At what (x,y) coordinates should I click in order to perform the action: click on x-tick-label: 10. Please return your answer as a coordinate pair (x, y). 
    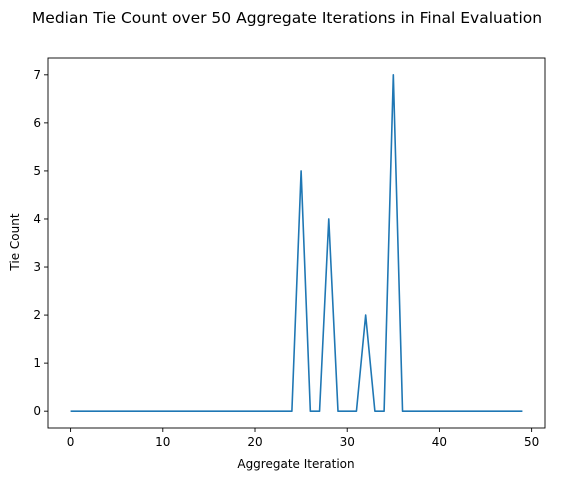
    Looking at the image, I should click on (162, 442).